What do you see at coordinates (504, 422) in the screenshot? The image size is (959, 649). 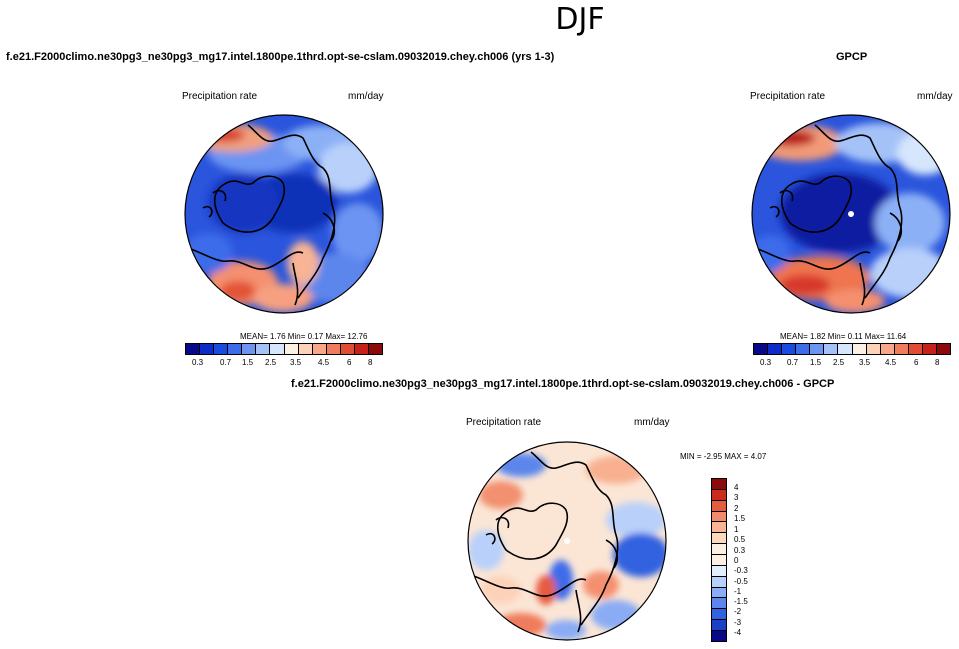 I see `diff-variable-label: Precipitation rate` at bounding box center [504, 422].